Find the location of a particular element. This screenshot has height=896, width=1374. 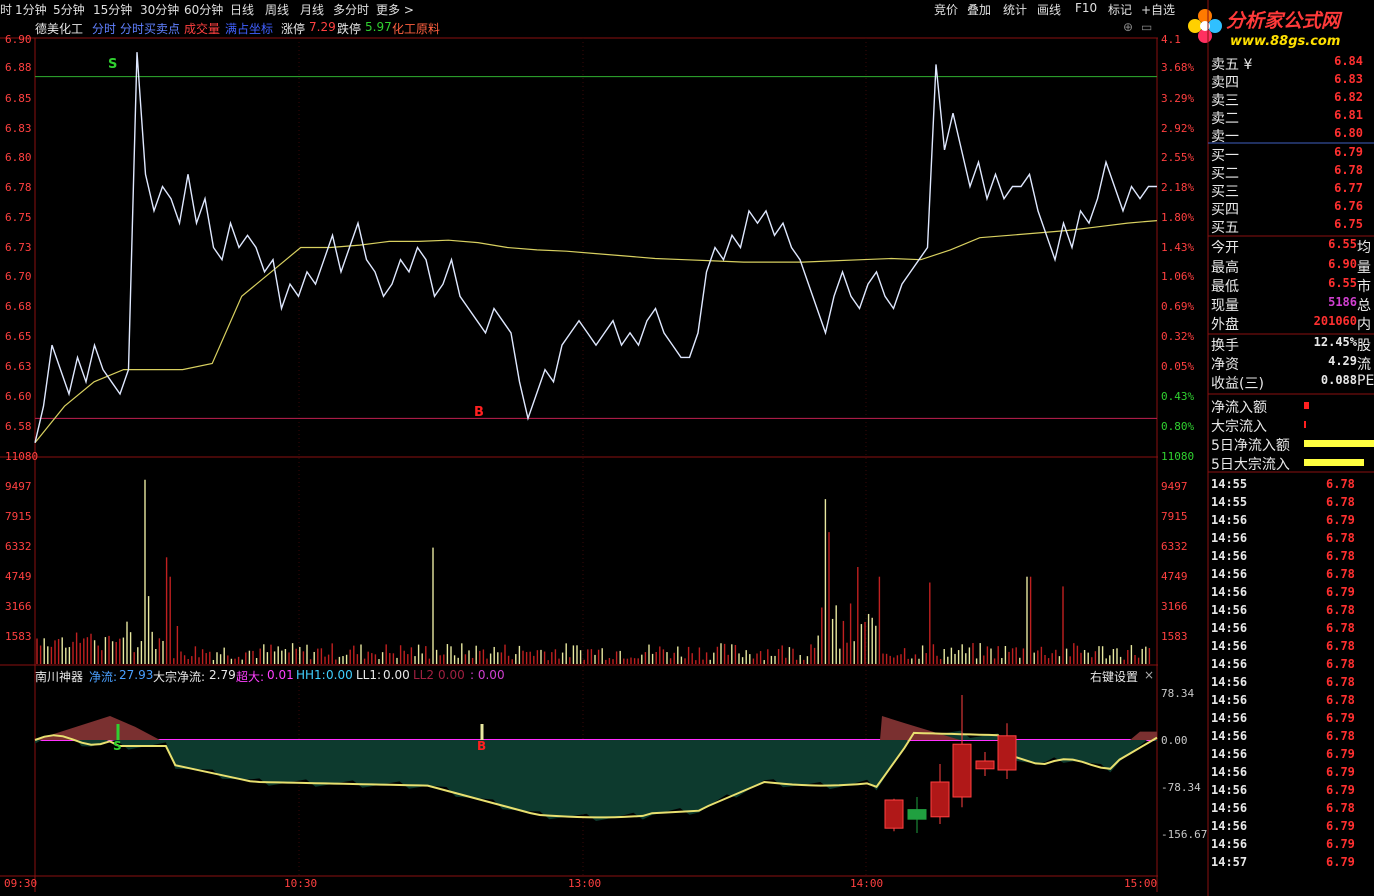

settings-button: 右键设置 is located at coordinates (1114, 677).